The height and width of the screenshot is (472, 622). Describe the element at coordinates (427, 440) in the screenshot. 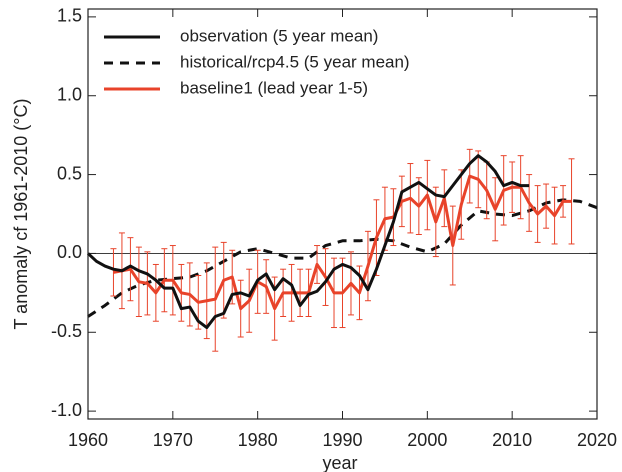

I see `x-tick-label: 2000` at that location.